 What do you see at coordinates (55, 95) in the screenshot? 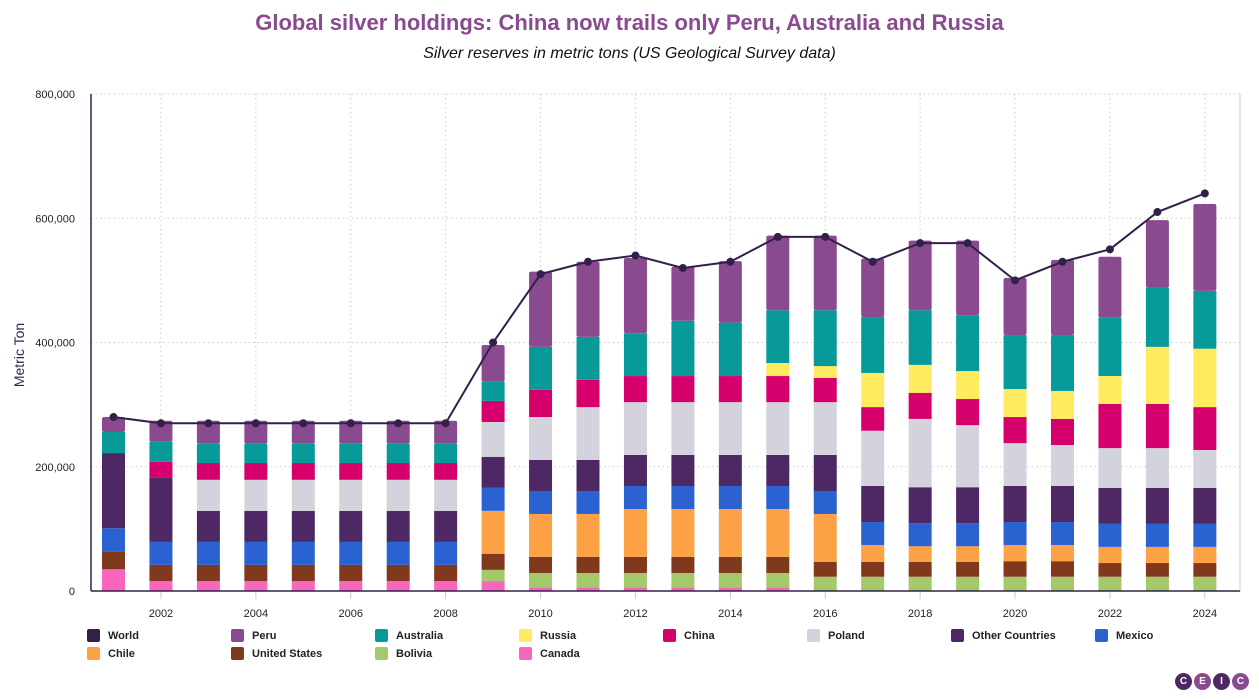
I see `y-tick-label: 800,000` at bounding box center [55, 95].